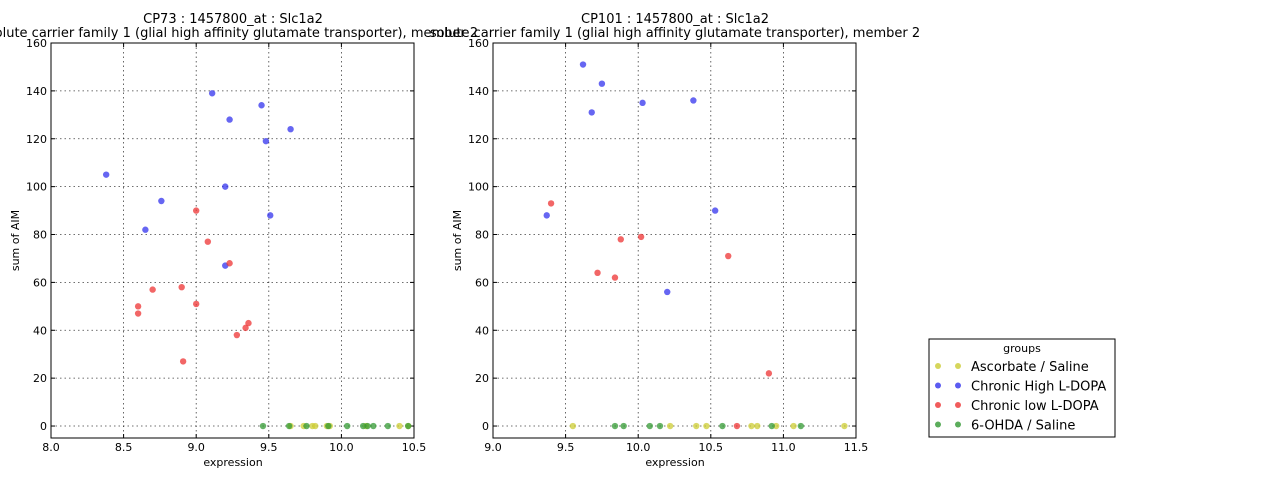  Describe the element at coordinates (43, 426) in the screenshot. I see `y-tick-label: 0` at that location.